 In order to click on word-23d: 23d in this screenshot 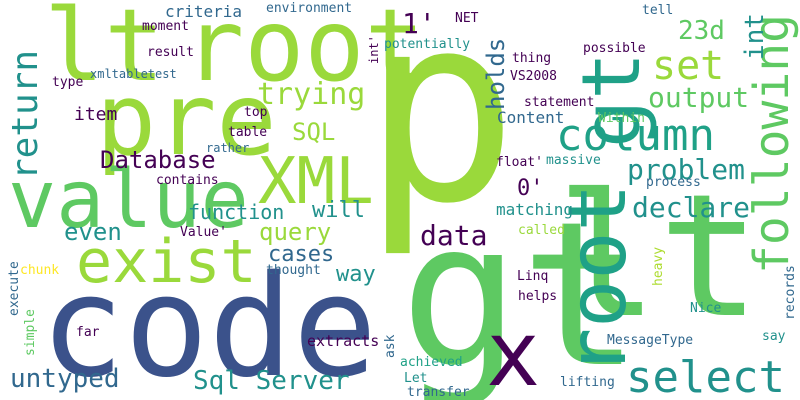, I will do `click(701, 31)`.